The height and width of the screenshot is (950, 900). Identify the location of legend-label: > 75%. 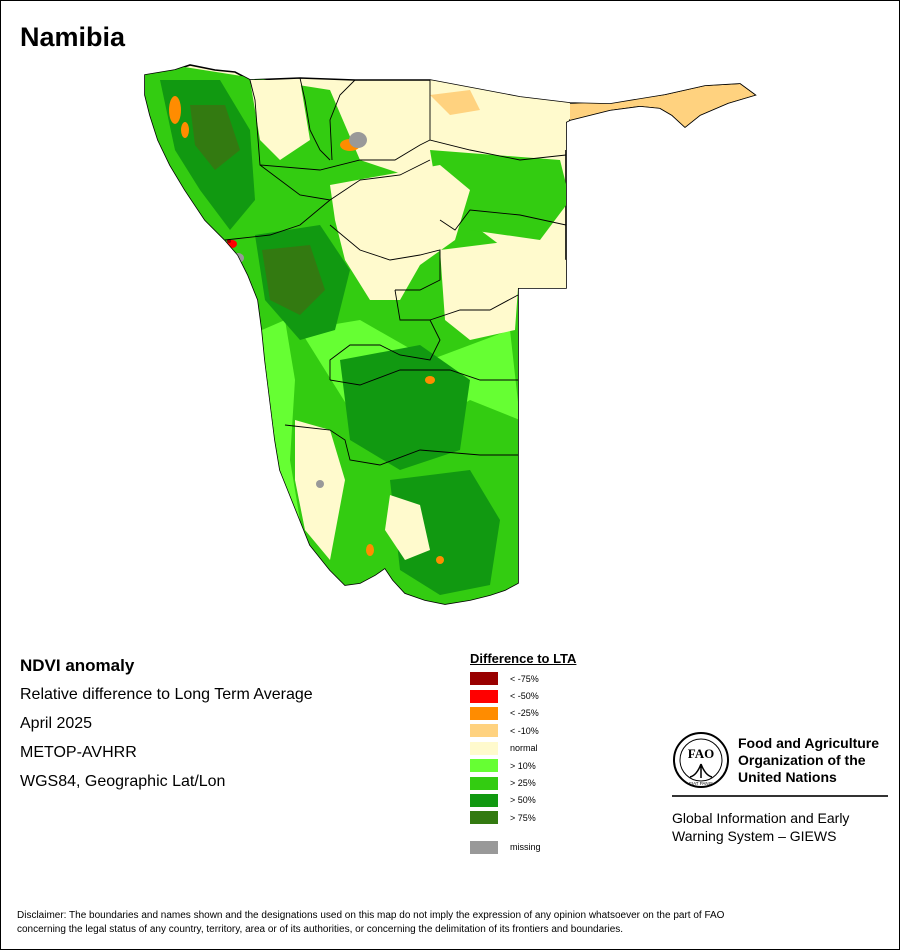
(523, 817).